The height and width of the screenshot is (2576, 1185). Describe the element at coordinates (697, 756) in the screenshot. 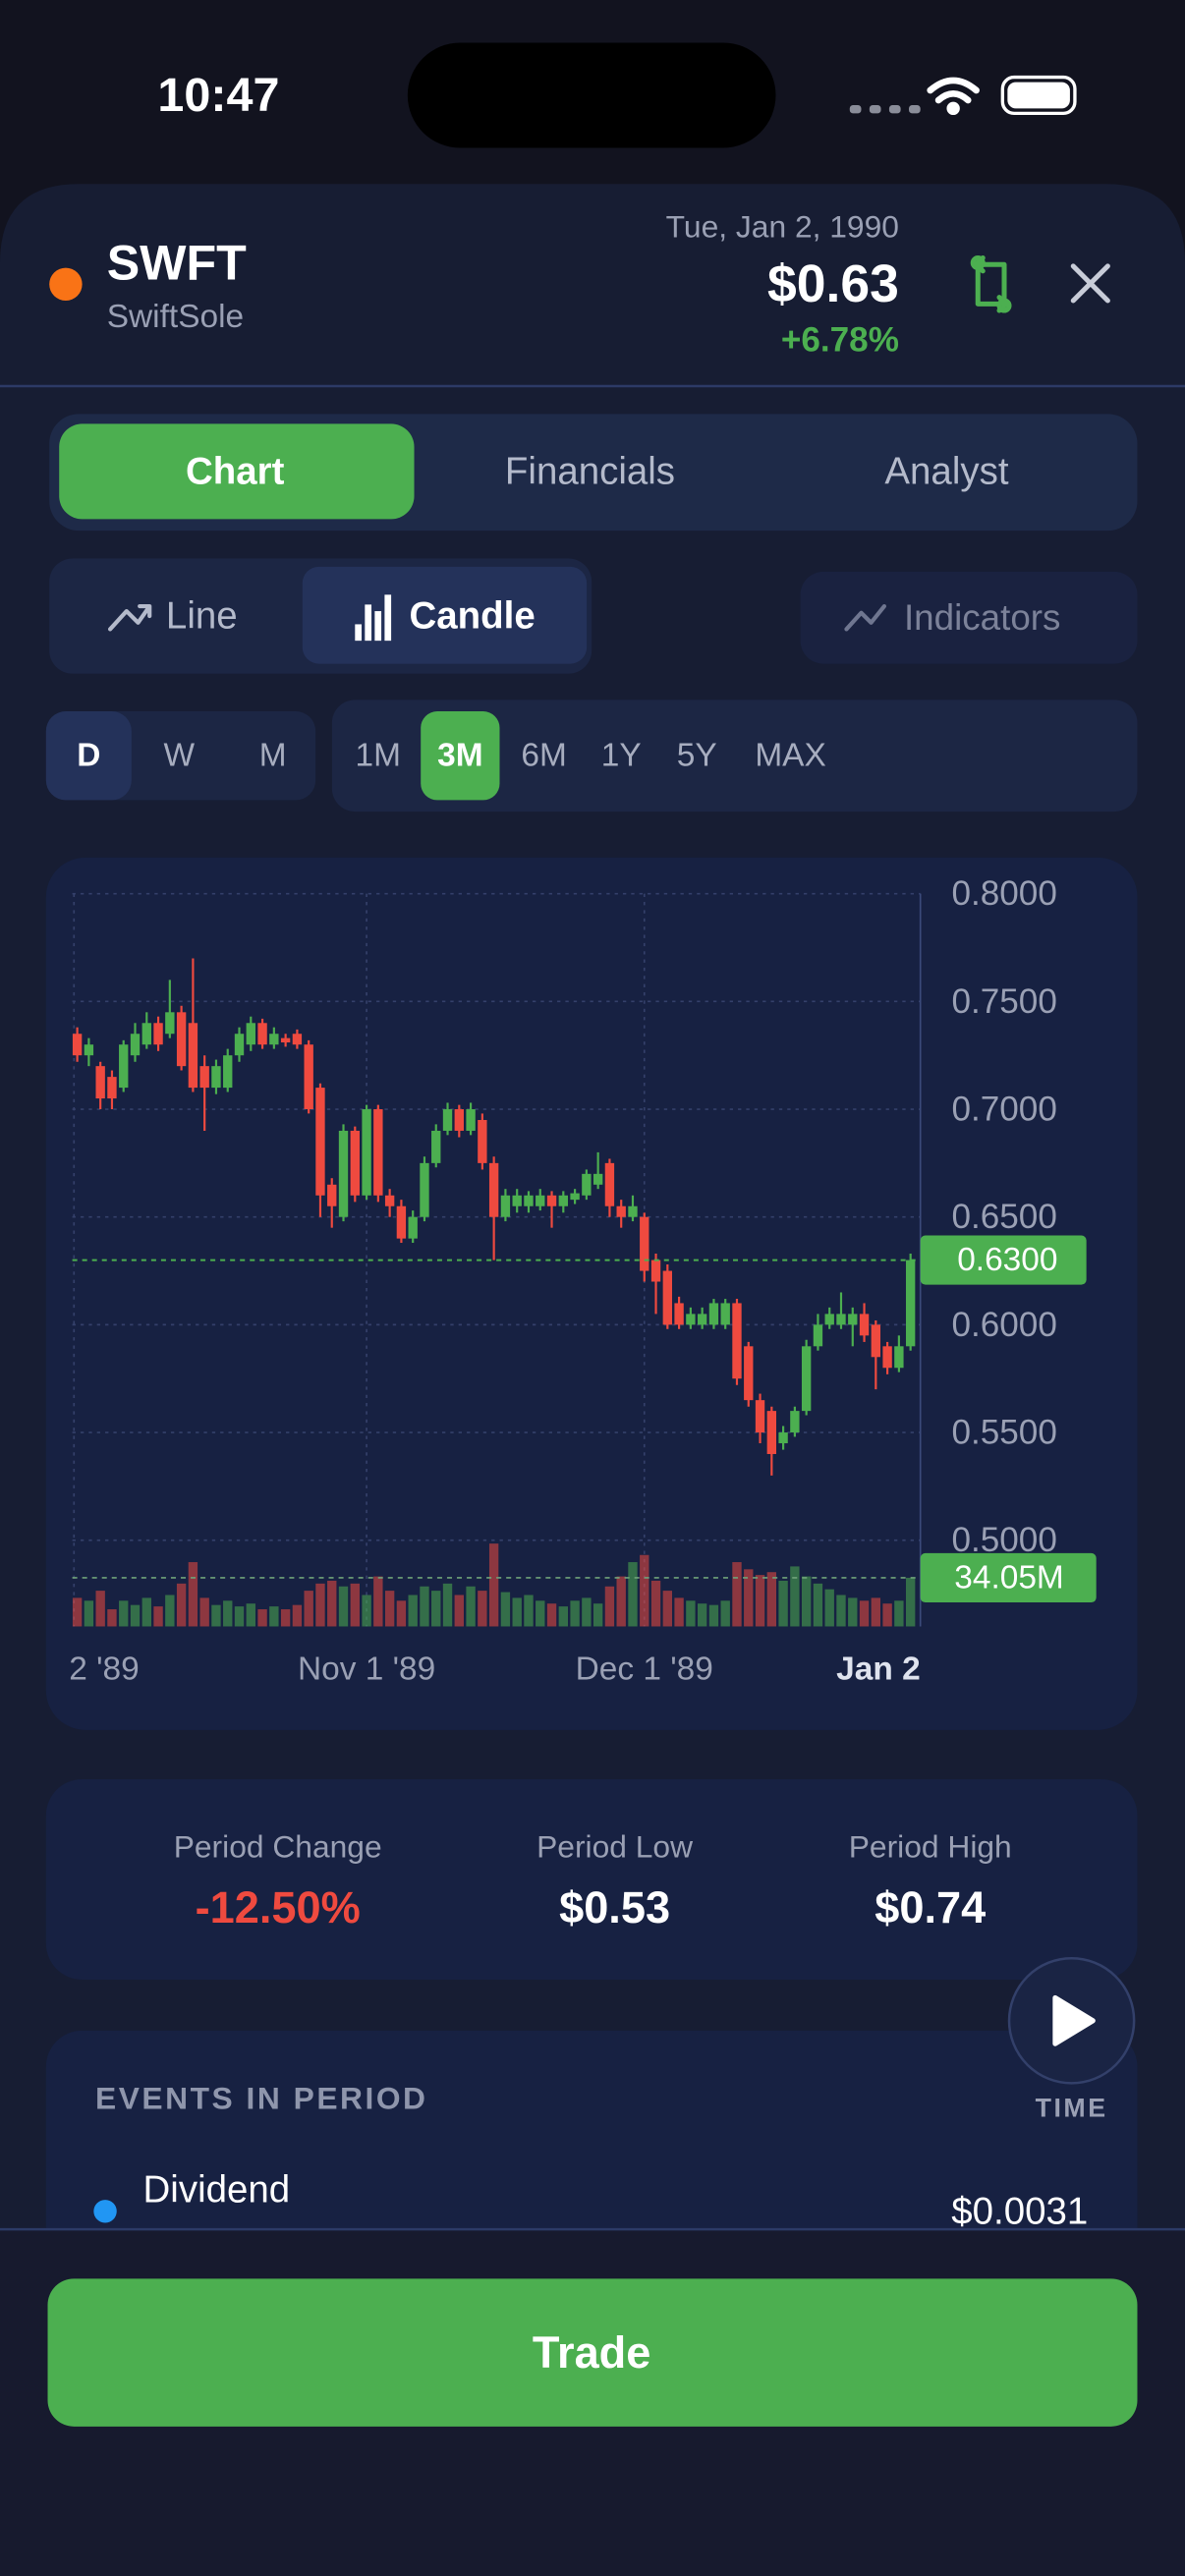

I see `range-option: 5Y` at that location.